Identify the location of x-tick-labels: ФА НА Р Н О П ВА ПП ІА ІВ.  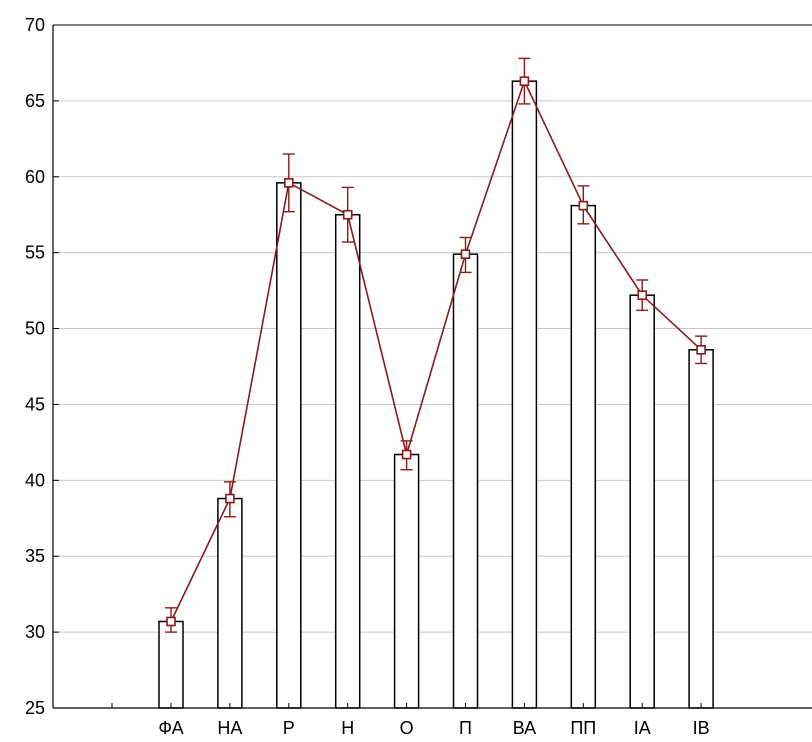
(433, 728).